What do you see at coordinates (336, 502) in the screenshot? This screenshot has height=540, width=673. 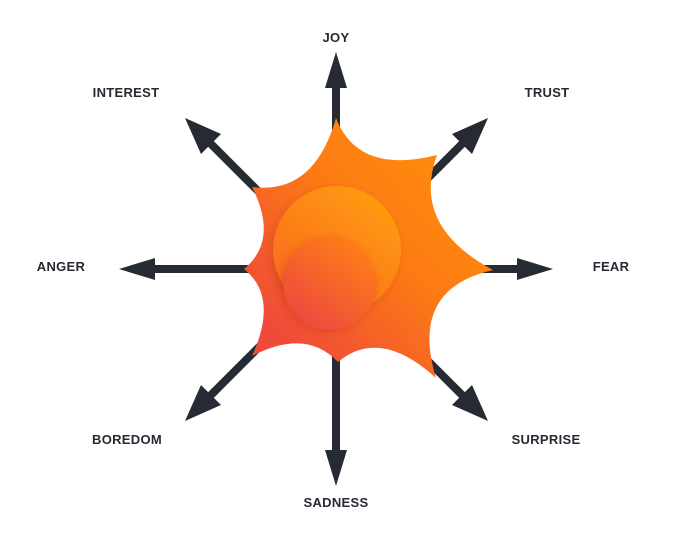 I see `label-sadness: SADNESS` at bounding box center [336, 502].